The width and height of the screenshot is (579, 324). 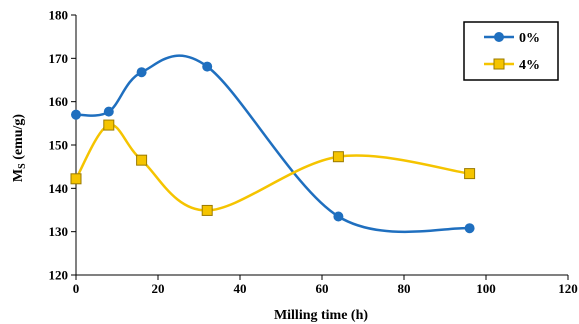 I want to click on y-ticks: 120 130 140 150 160 170 180, so click(x=62, y=145).